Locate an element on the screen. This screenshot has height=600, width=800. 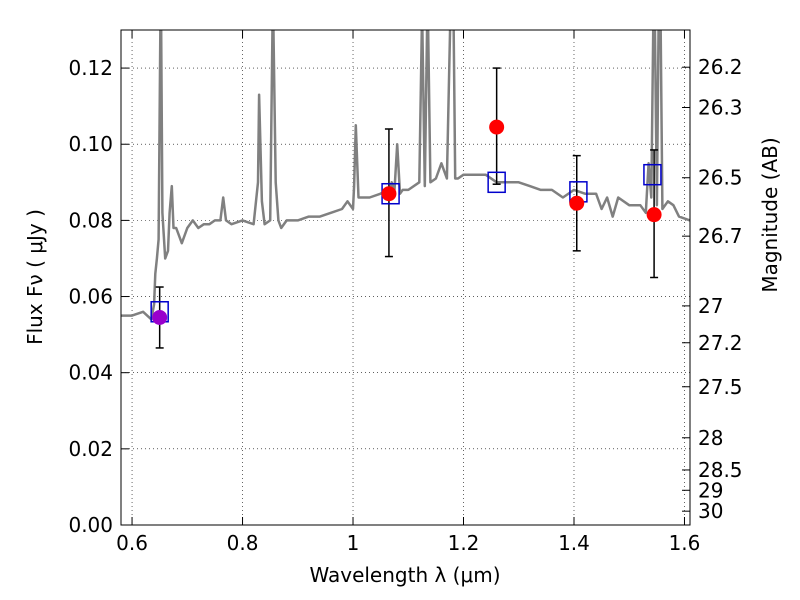
right-tick-label: 28 is located at coordinates (710, 438).